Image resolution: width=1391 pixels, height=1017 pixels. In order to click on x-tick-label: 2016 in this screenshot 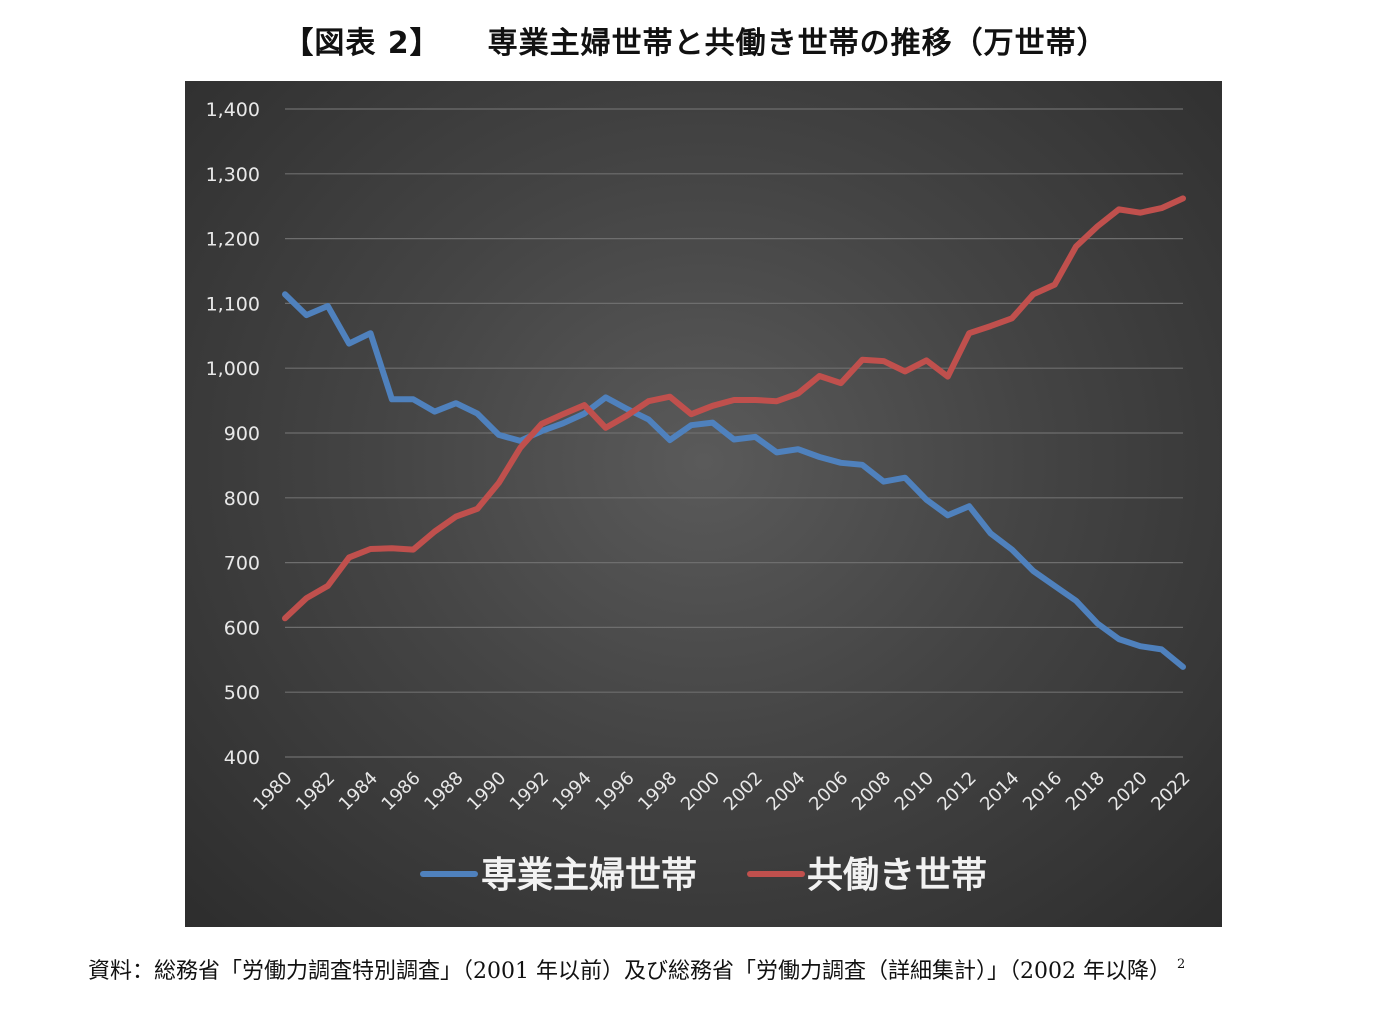, I will do `click(1042, 791)`.